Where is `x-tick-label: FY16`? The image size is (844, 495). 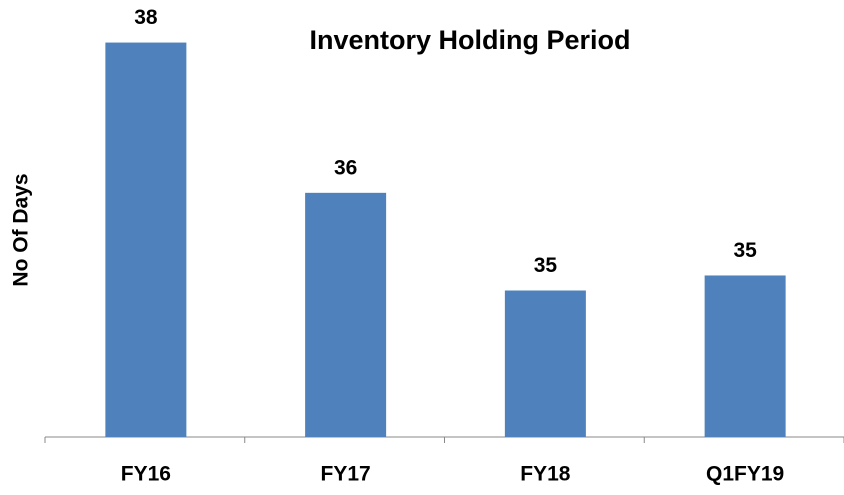
x-tick-label: FY16 is located at coordinates (146, 474).